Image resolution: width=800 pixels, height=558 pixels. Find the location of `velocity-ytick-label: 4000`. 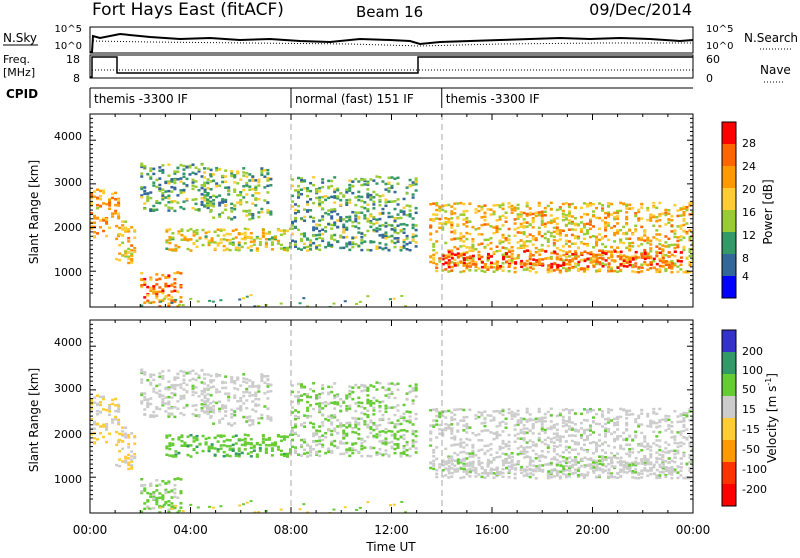

velocity-ytick-label: 4000 is located at coordinates (68, 342).